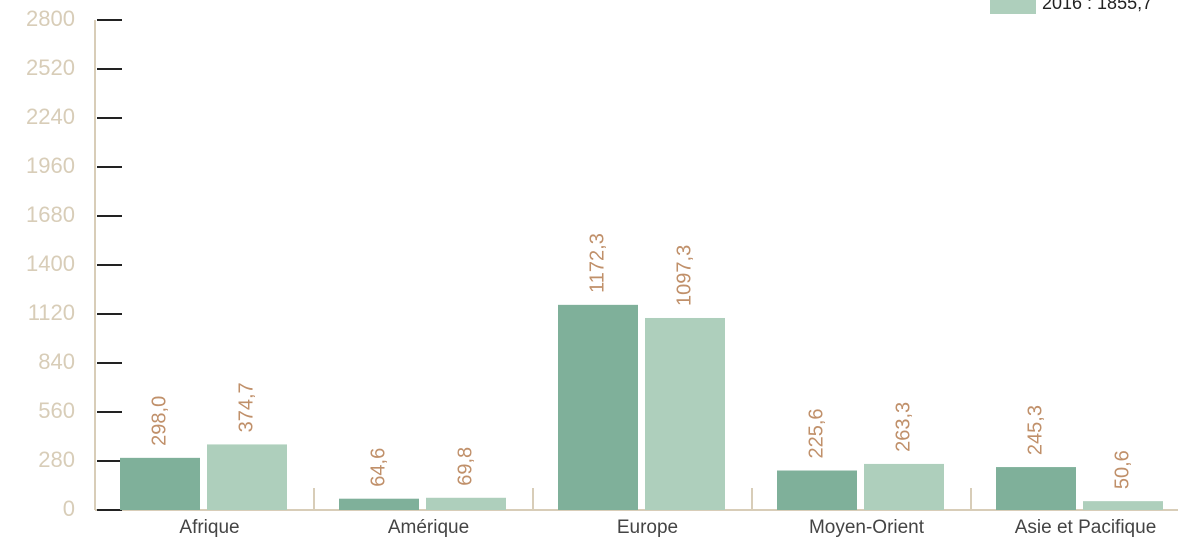  What do you see at coordinates (903, 427) in the screenshot?
I see `value-label: 263,3` at bounding box center [903, 427].